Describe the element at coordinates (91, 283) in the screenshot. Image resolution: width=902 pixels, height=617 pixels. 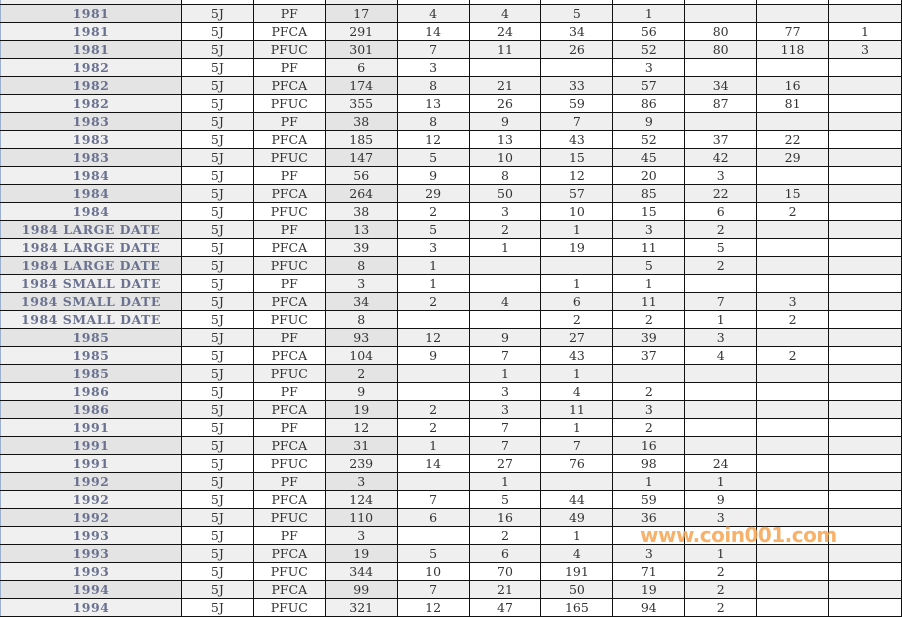
I see `cell-year: 1984 SMALL DATE` at that location.